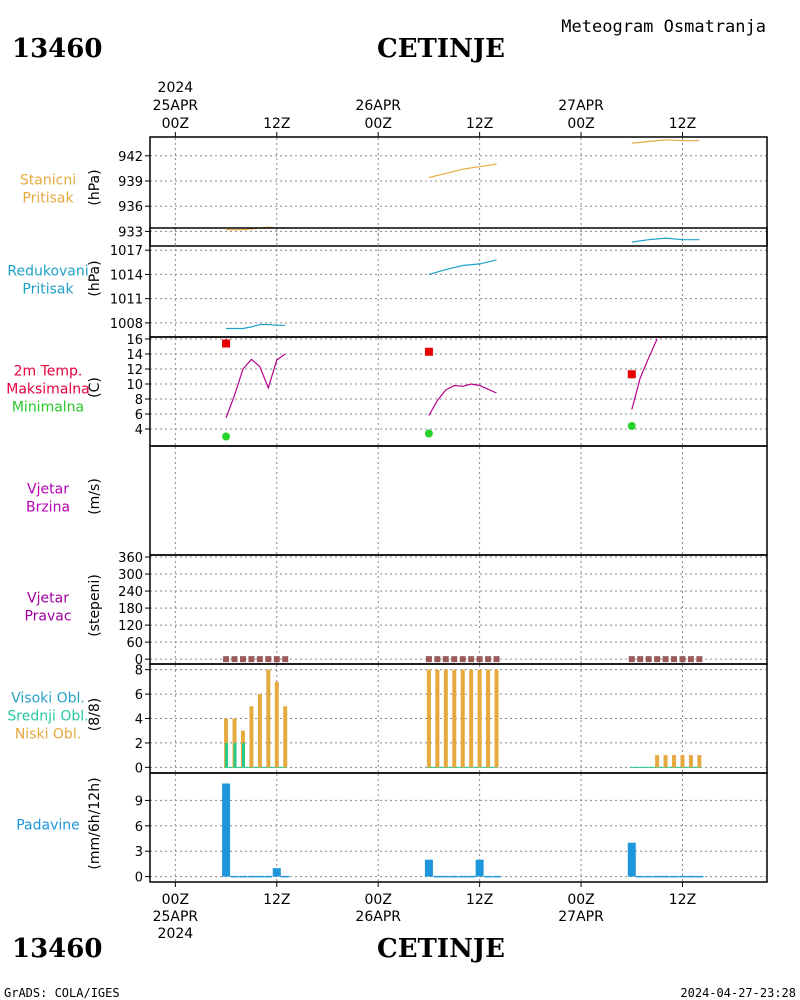 This screenshot has height=1000, width=800. What do you see at coordinates (48, 181) in the screenshot?
I see `panel-label: Stanicni` at bounding box center [48, 181].